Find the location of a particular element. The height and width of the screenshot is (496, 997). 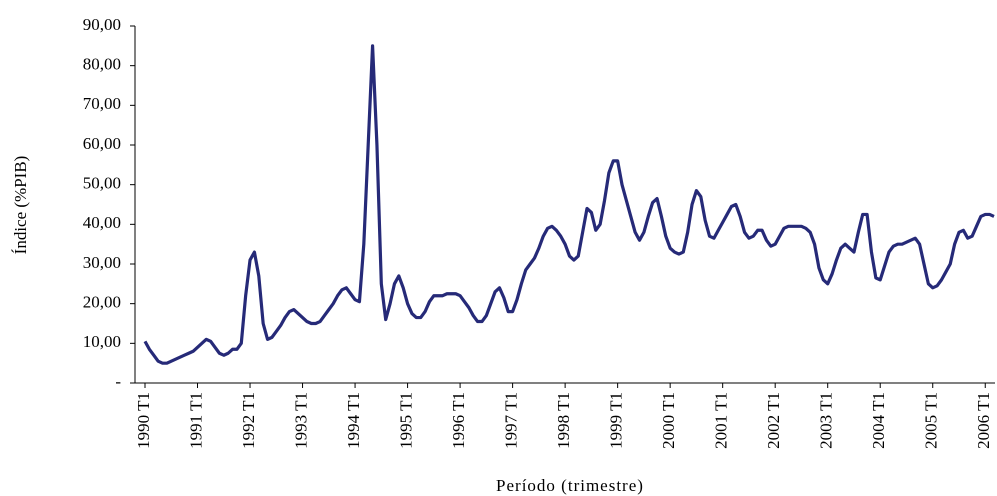

y-tick-label: 40,00 is located at coordinates (102, 222).